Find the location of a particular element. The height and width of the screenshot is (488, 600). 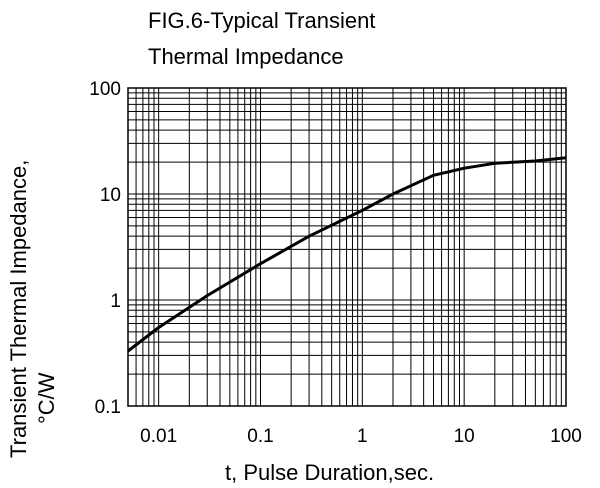

x-axis-label: t, Pulse Duration,sec. is located at coordinates (330, 472).